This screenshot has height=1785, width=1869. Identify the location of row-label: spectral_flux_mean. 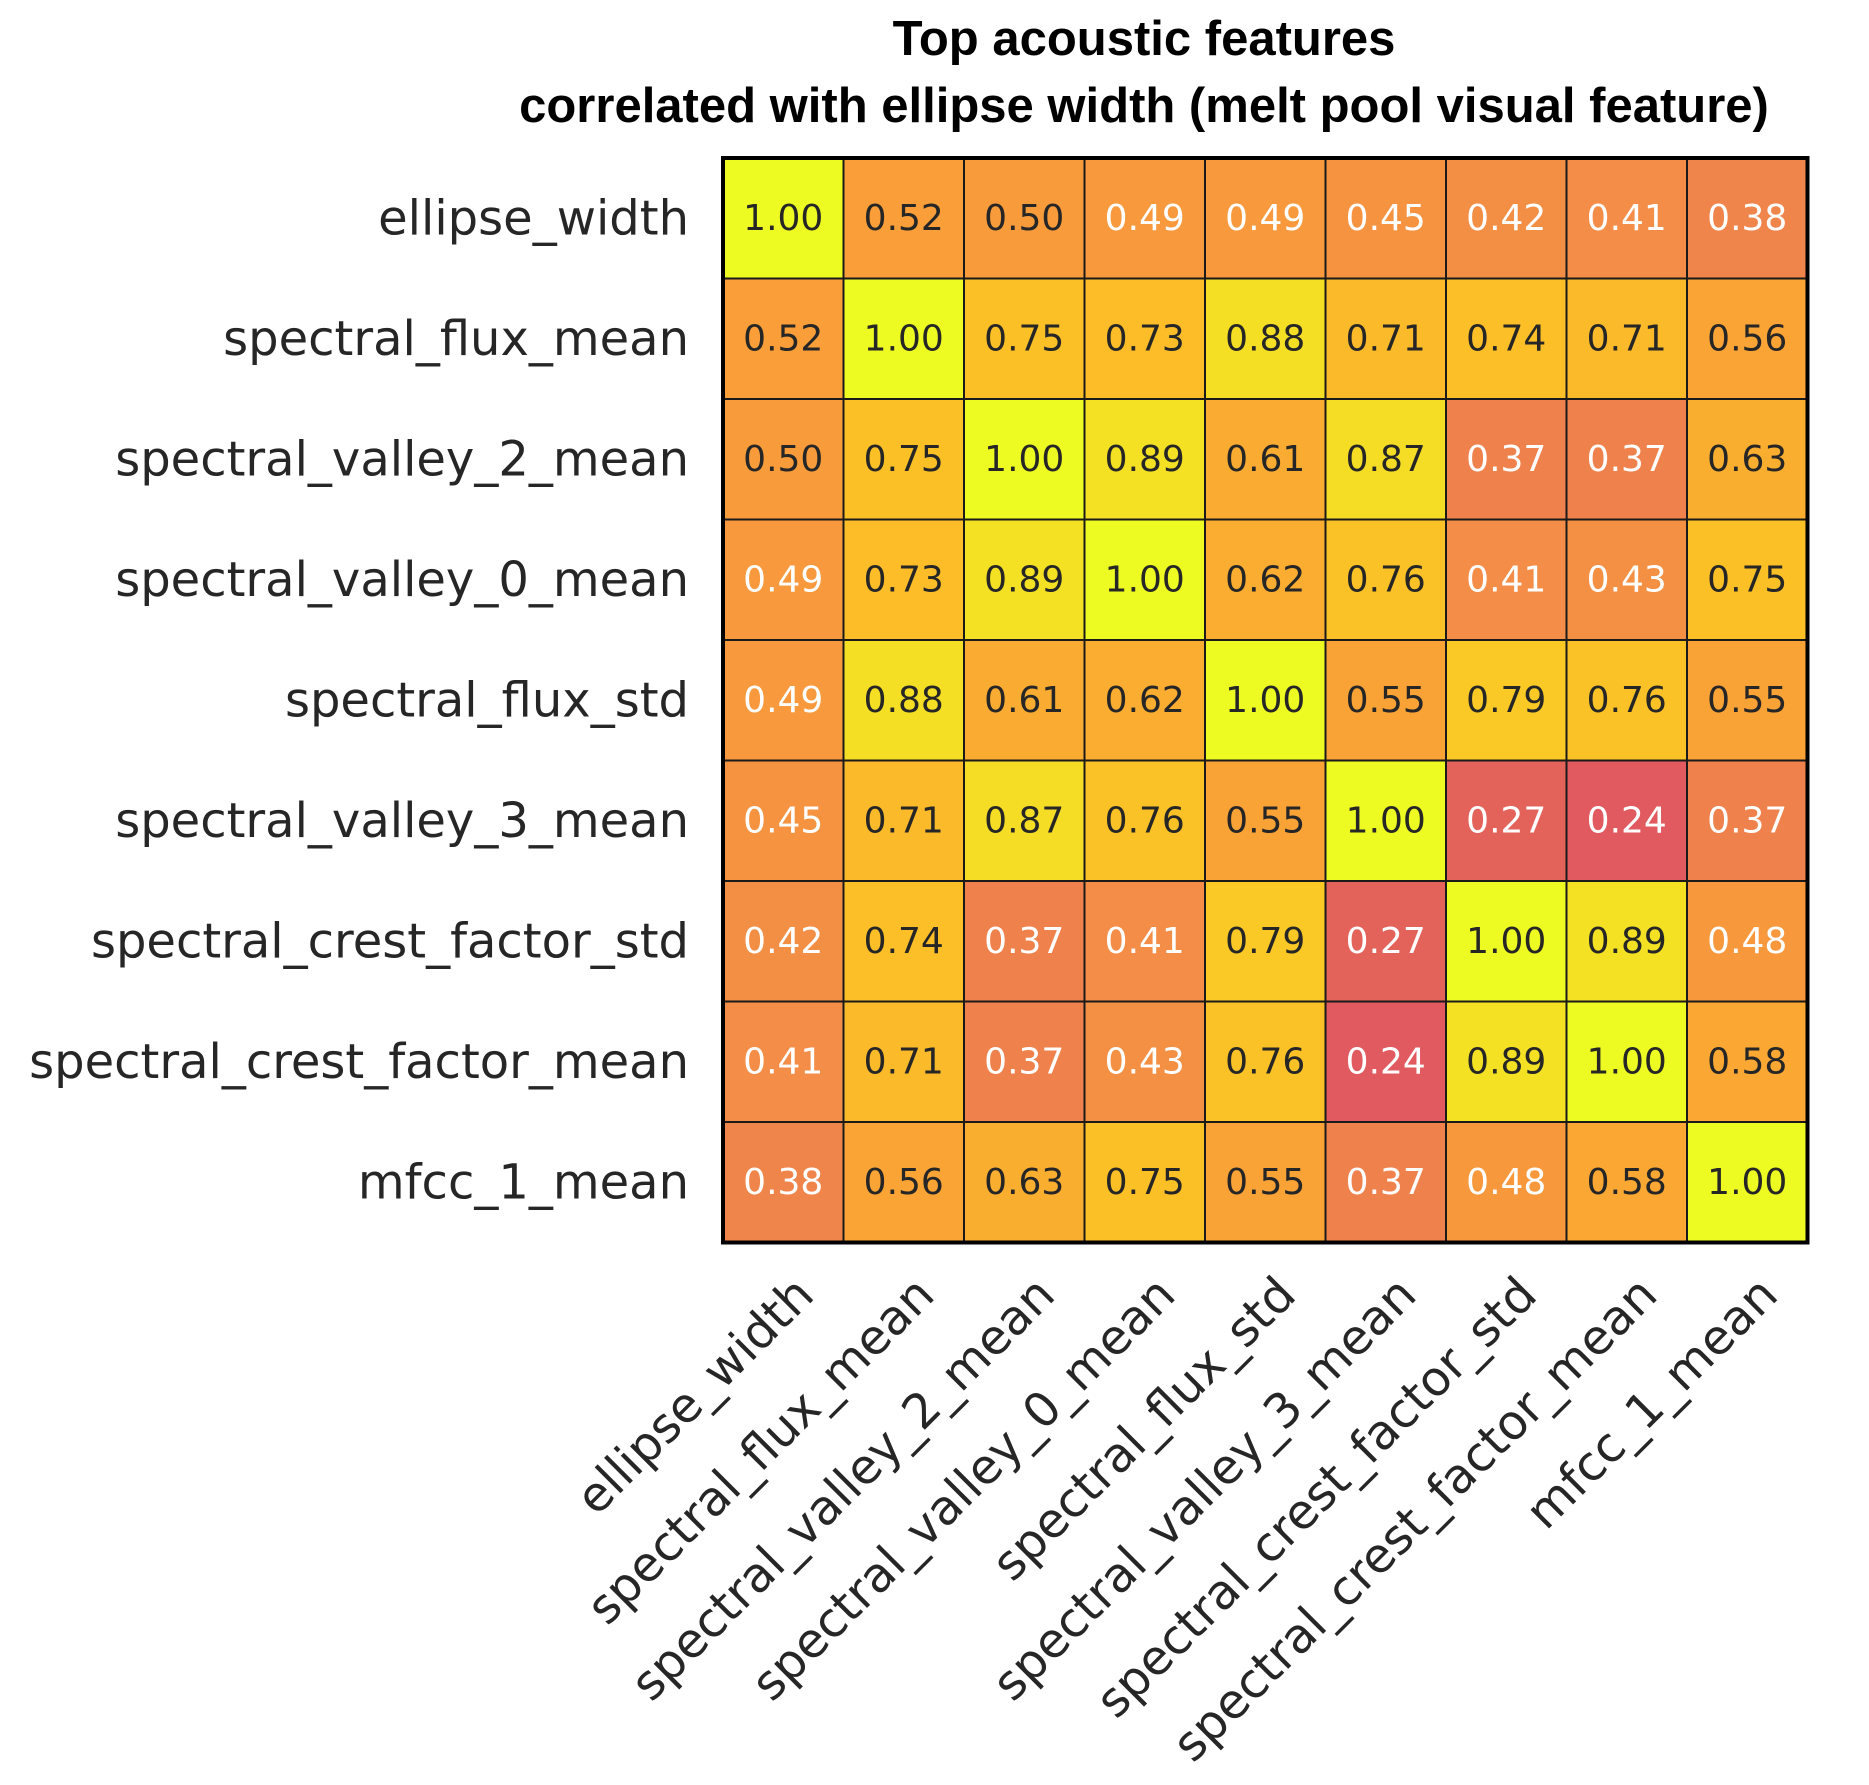
(456, 339).